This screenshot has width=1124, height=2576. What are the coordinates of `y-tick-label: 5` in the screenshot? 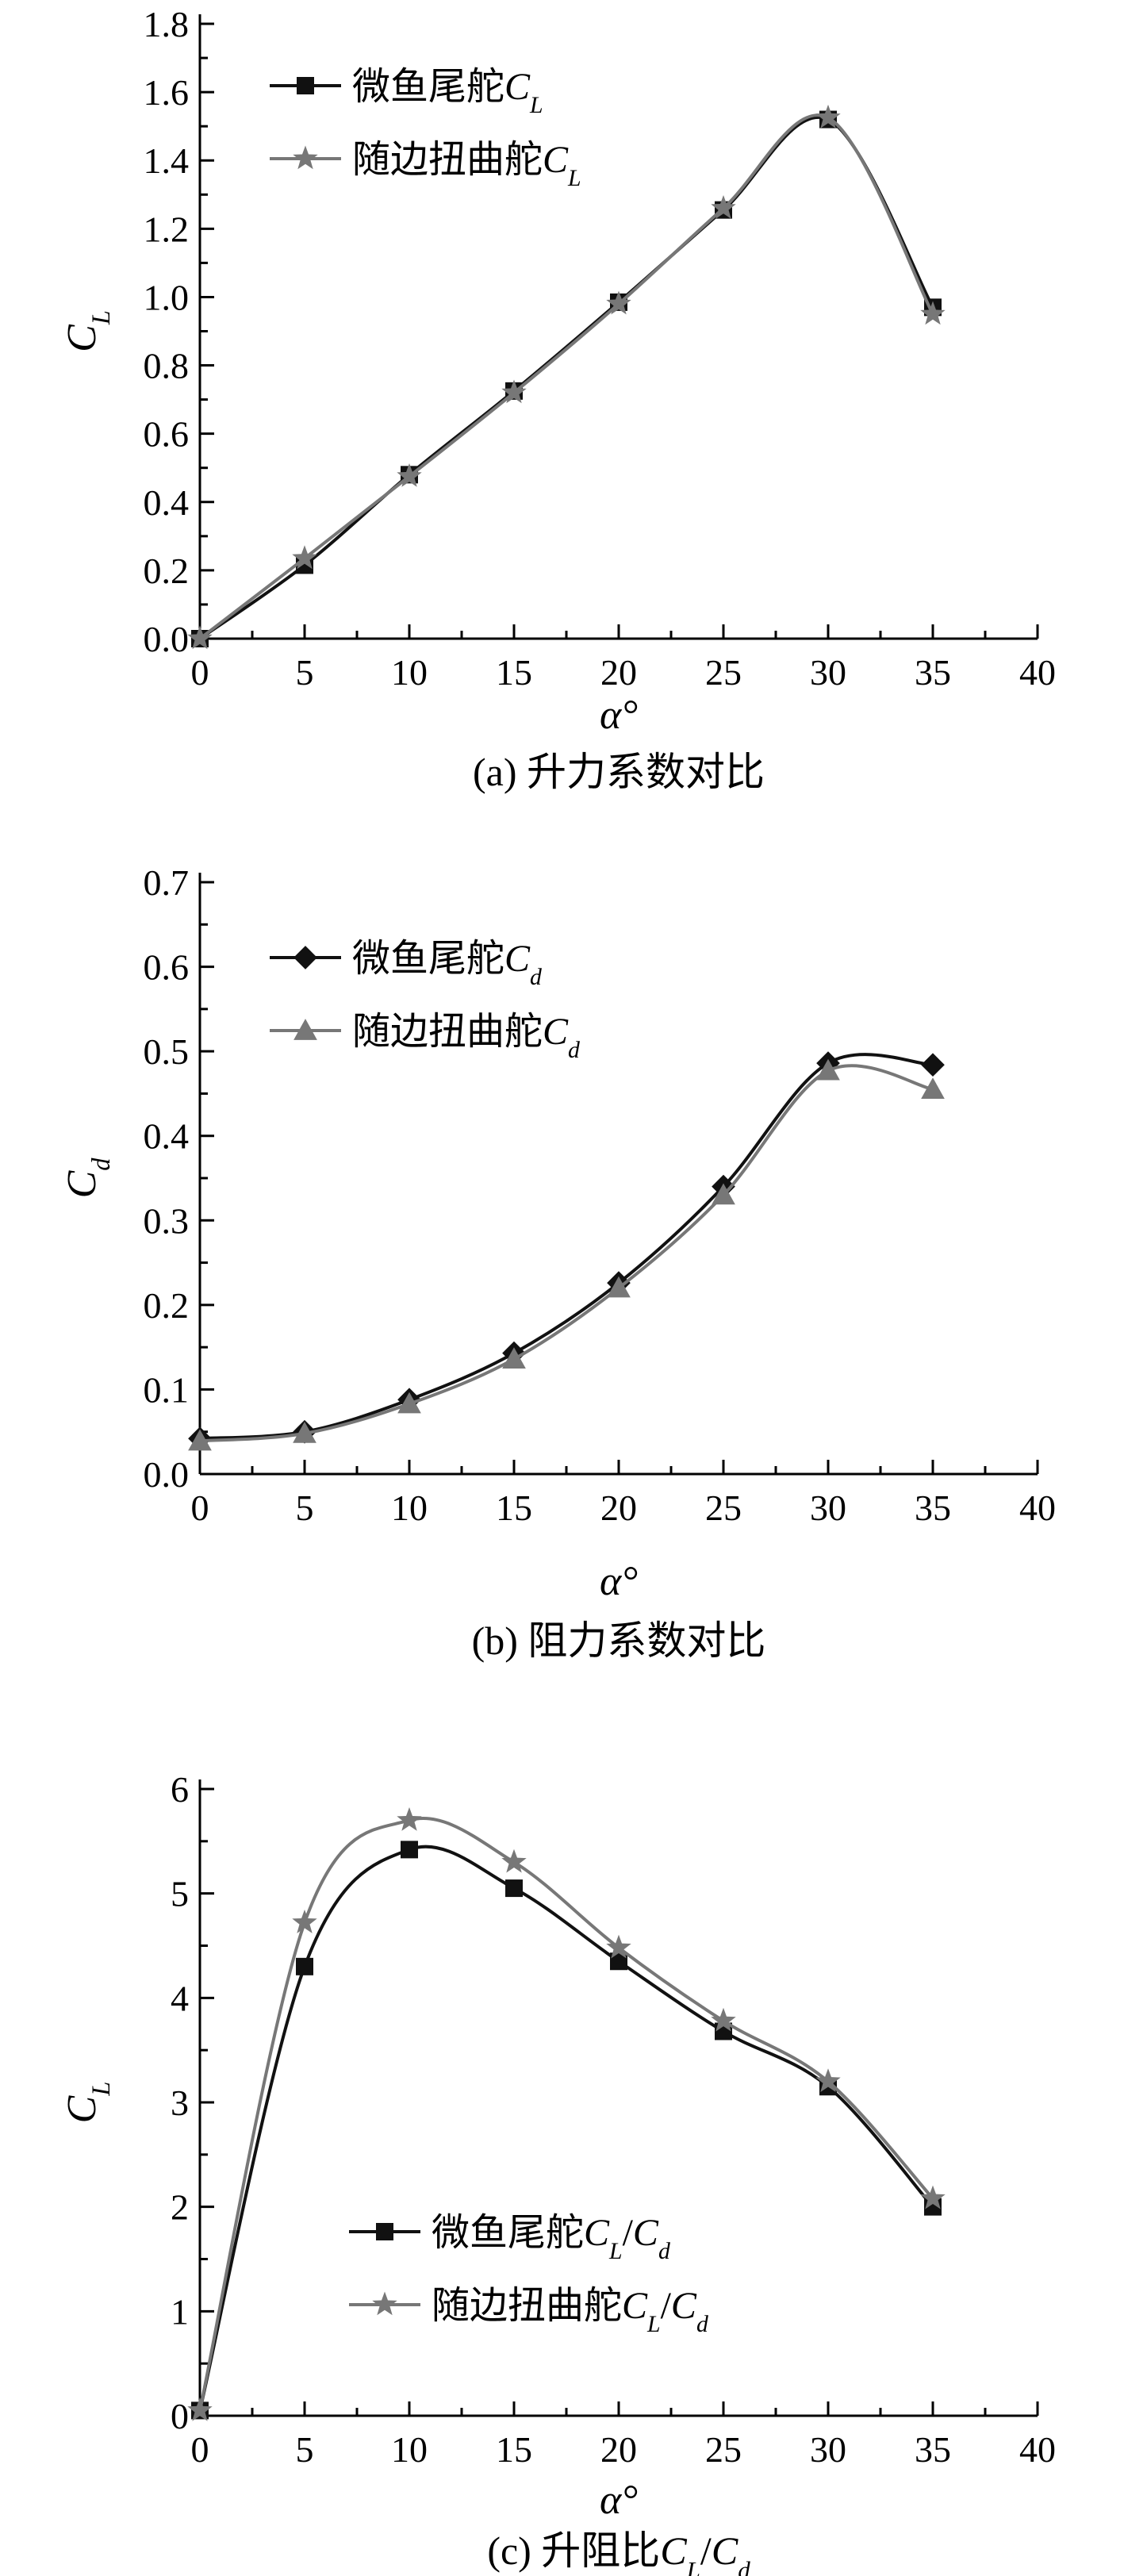 It's located at (180, 1894).